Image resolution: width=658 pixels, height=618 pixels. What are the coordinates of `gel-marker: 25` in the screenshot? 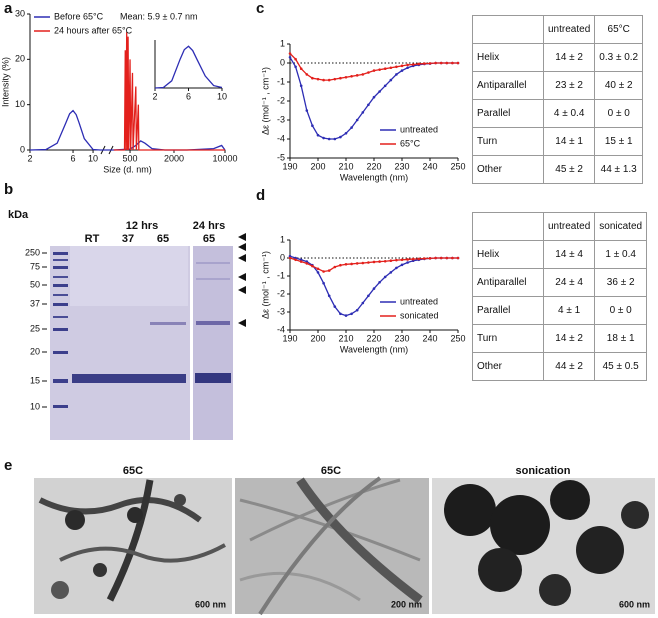 It's located at (35, 328).